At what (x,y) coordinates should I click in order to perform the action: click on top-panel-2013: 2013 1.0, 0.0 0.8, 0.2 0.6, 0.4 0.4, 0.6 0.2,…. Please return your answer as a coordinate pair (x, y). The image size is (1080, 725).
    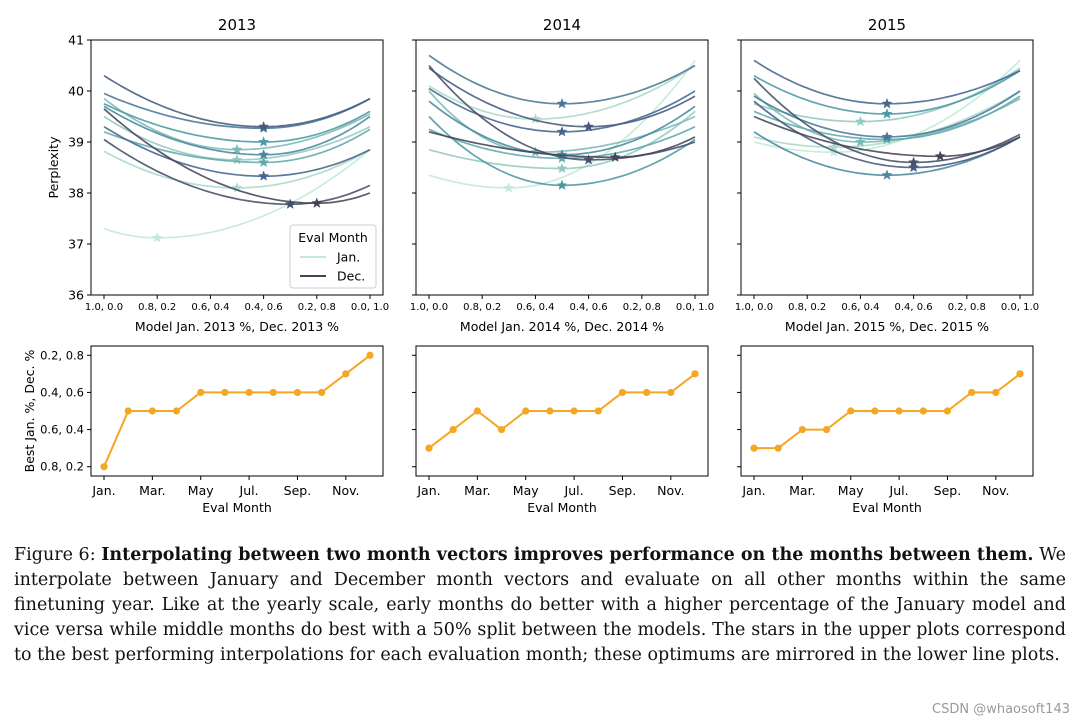
    Looking at the image, I should click on (217, 175).